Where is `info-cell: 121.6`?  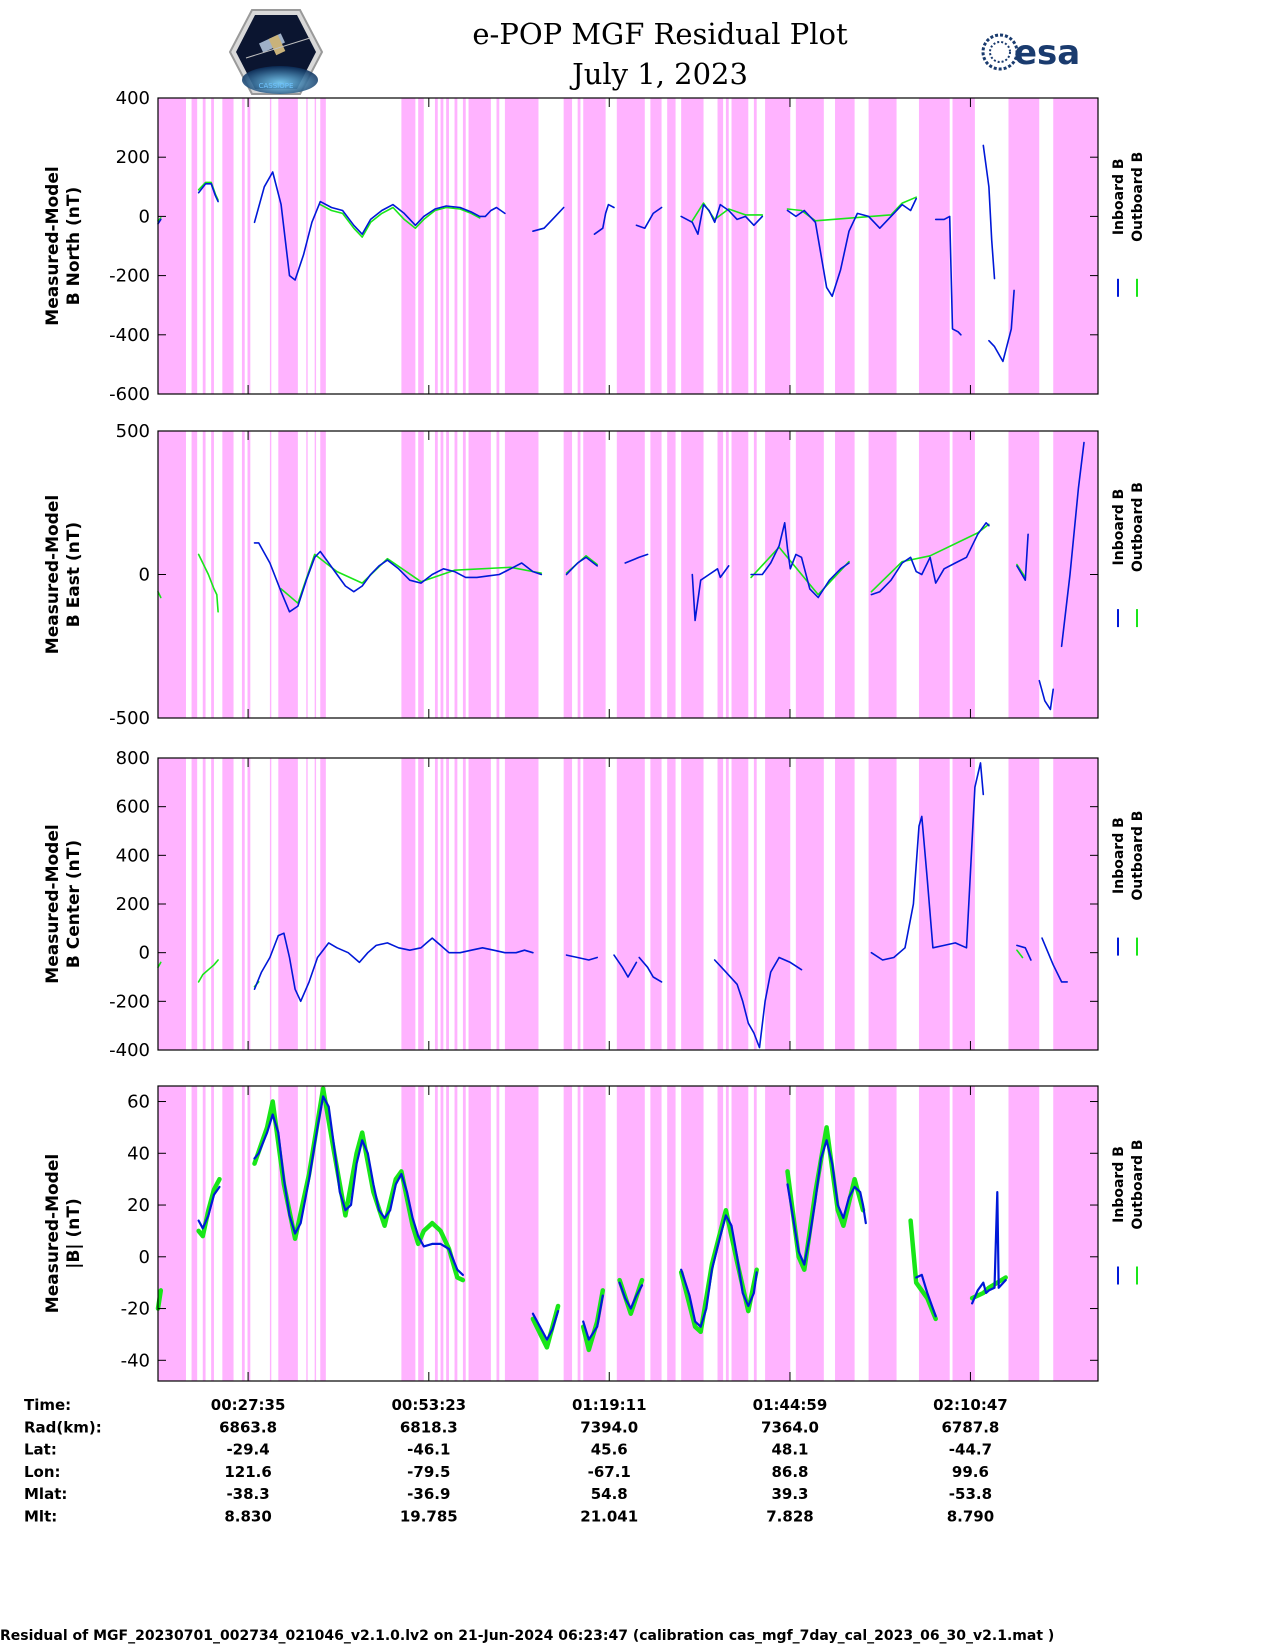 info-cell: 121.6 is located at coordinates (247, 1472).